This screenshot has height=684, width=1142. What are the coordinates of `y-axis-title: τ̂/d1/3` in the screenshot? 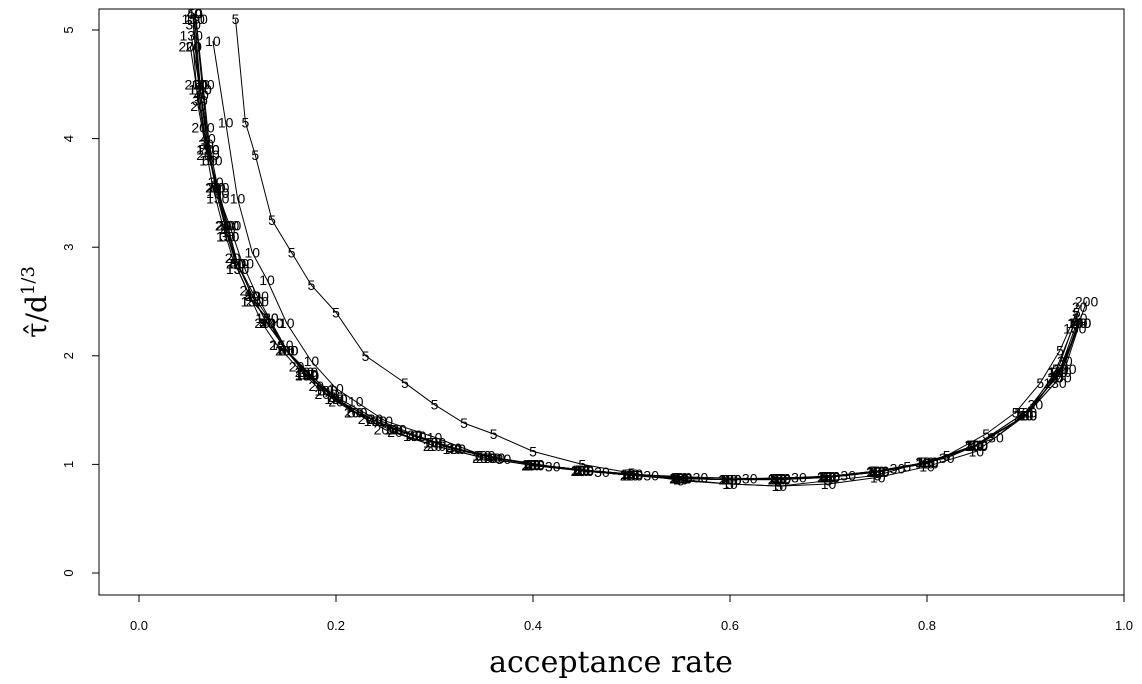 It's located at (35, 302).